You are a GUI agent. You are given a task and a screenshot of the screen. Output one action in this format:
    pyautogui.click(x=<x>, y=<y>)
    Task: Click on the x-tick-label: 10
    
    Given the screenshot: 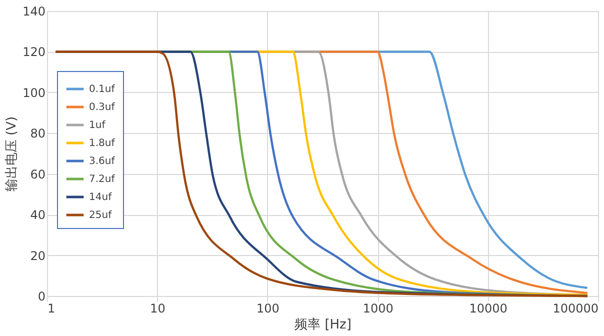 What is the action you would take?
    pyautogui.click(x=158, y=309)
    